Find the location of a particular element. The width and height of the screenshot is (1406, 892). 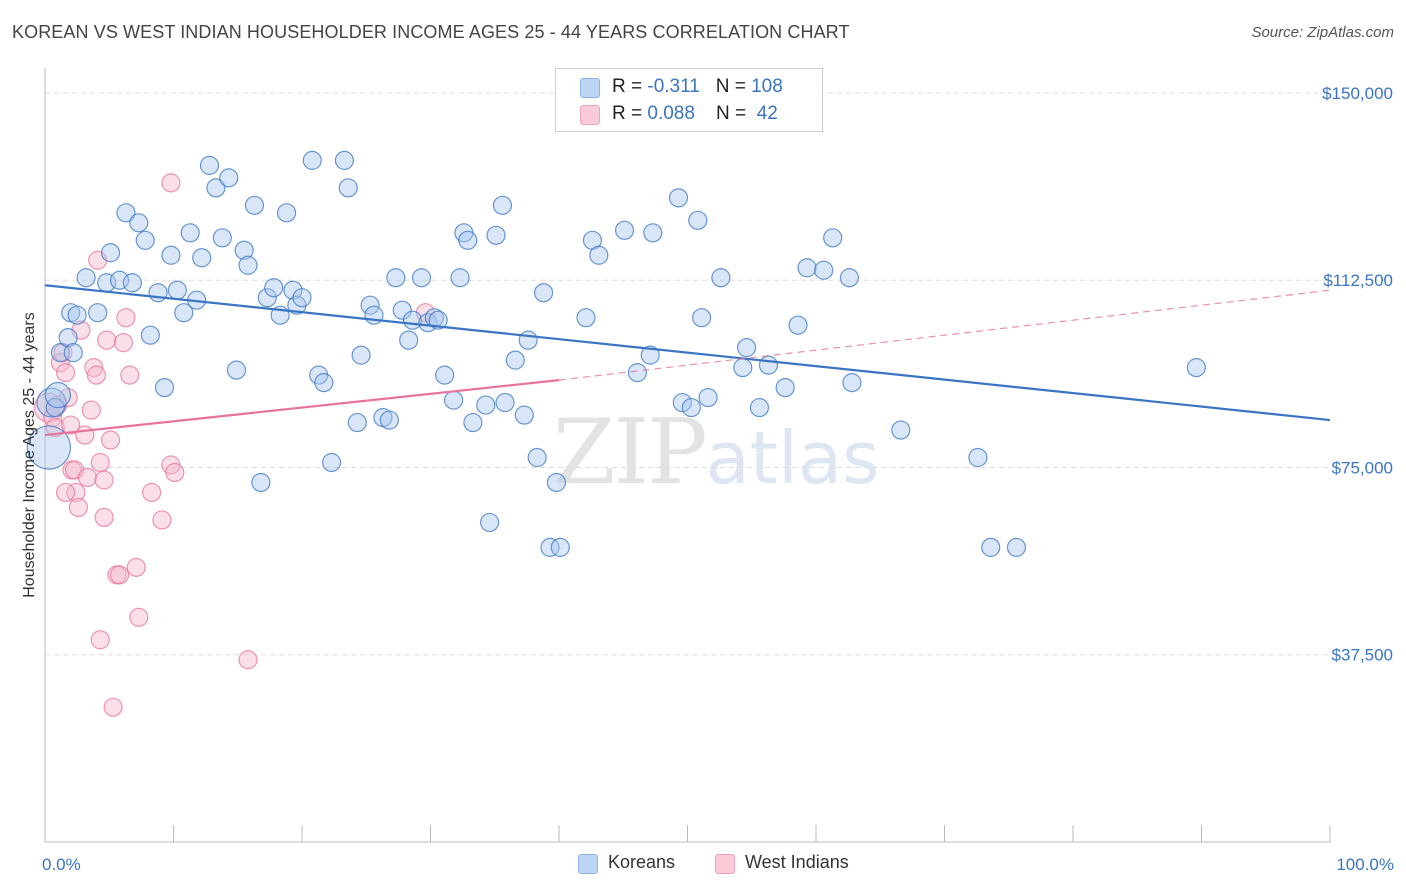

watermark-zip: ZIP is located at coordinates (630, 452).